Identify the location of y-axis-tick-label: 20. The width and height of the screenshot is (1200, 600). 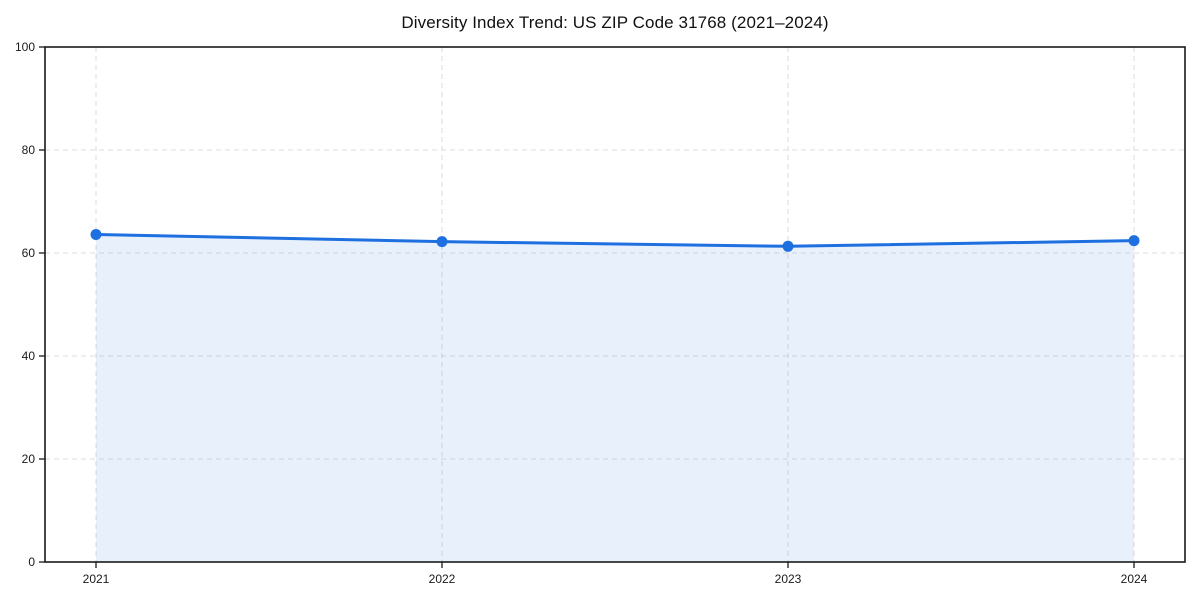
(29, 459).